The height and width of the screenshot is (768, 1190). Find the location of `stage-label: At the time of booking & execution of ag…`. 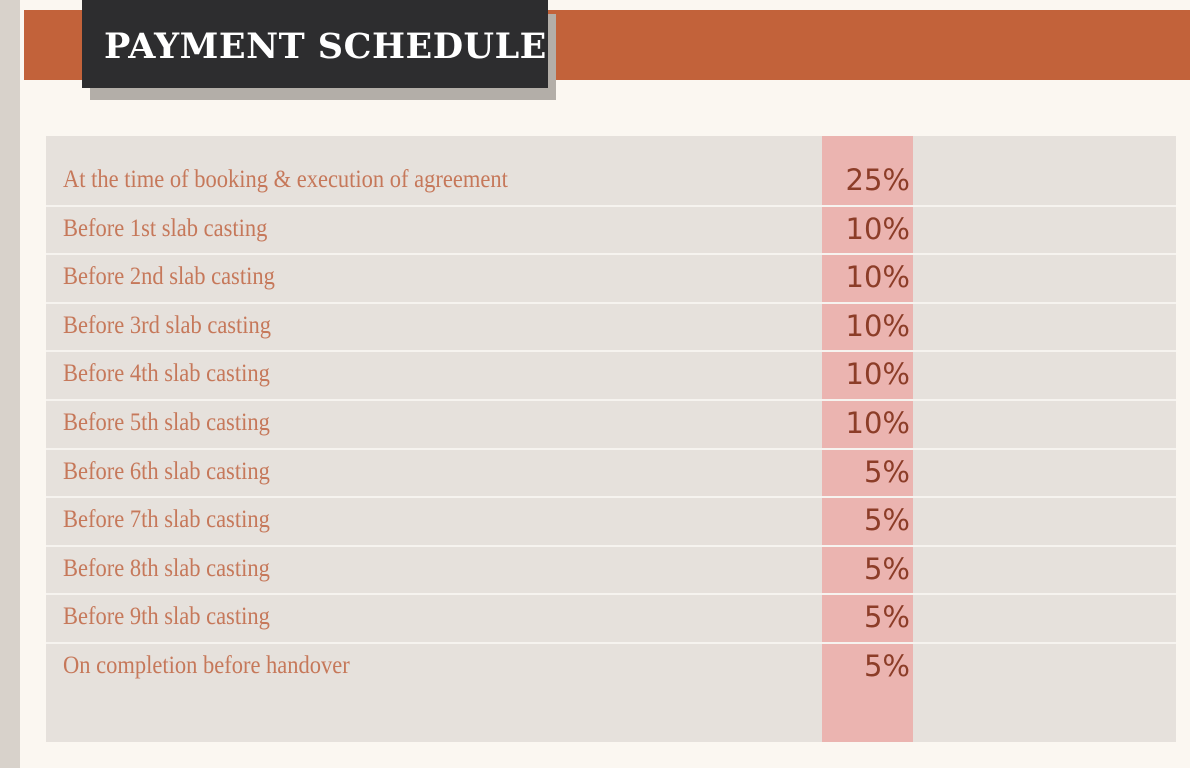

stage-label: At the time of booking & execution of ag… is located at coordinates (285, 179).